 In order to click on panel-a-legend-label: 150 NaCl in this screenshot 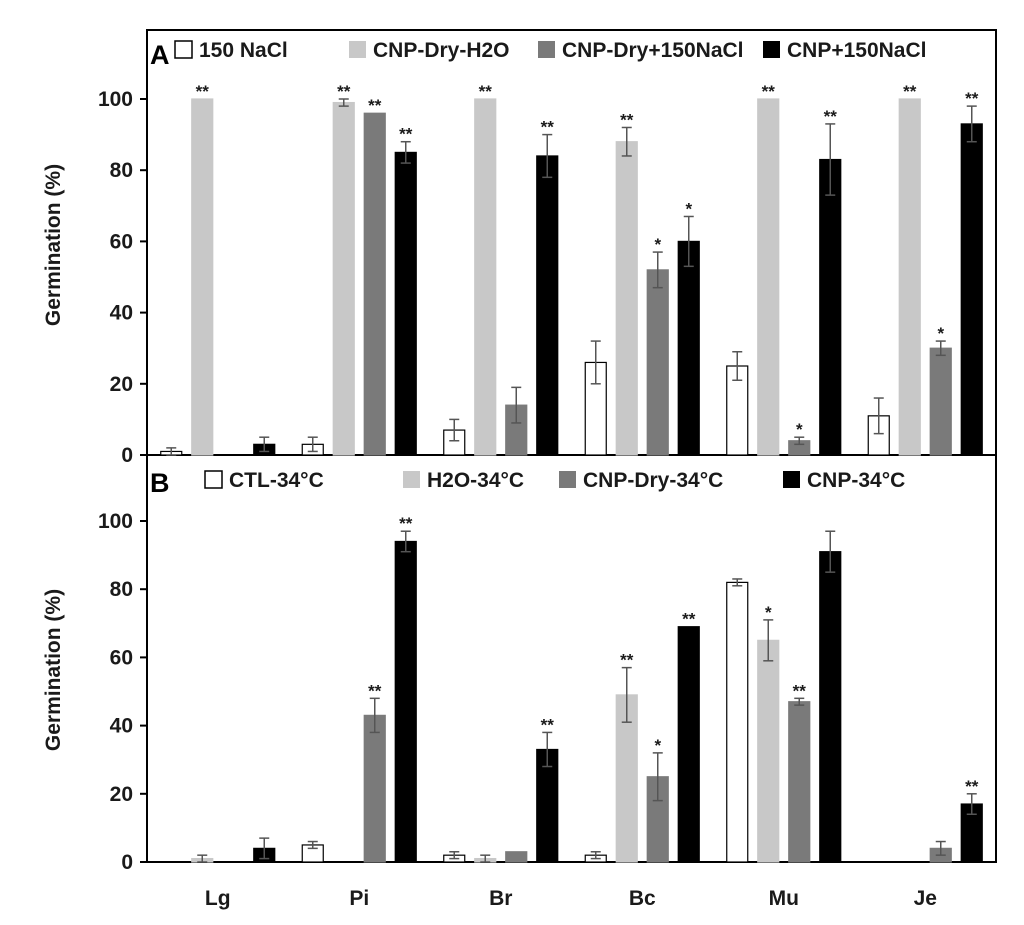, I will do `click(243, 50)`.